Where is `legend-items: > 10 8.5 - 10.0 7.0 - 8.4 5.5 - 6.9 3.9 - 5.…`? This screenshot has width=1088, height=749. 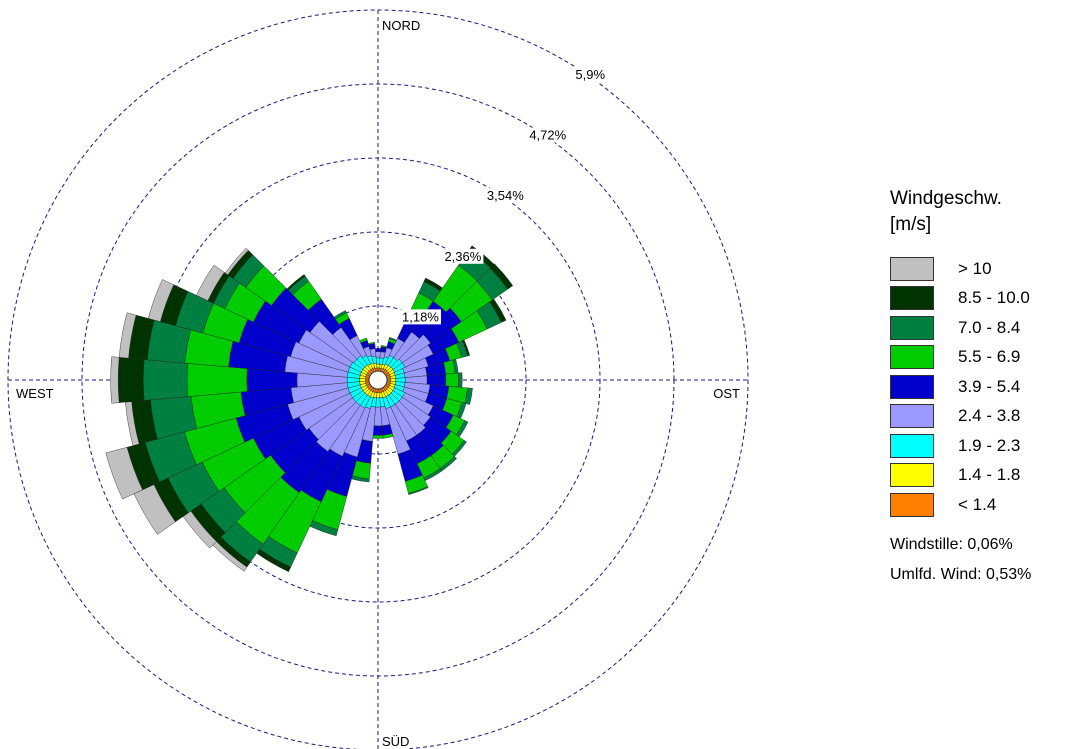 legend-items: > 10 8.5 - 10.0 7.0 - 8.4 5.5 - 6.9 3.9 - 5.… is located at coordinates (988, 387).